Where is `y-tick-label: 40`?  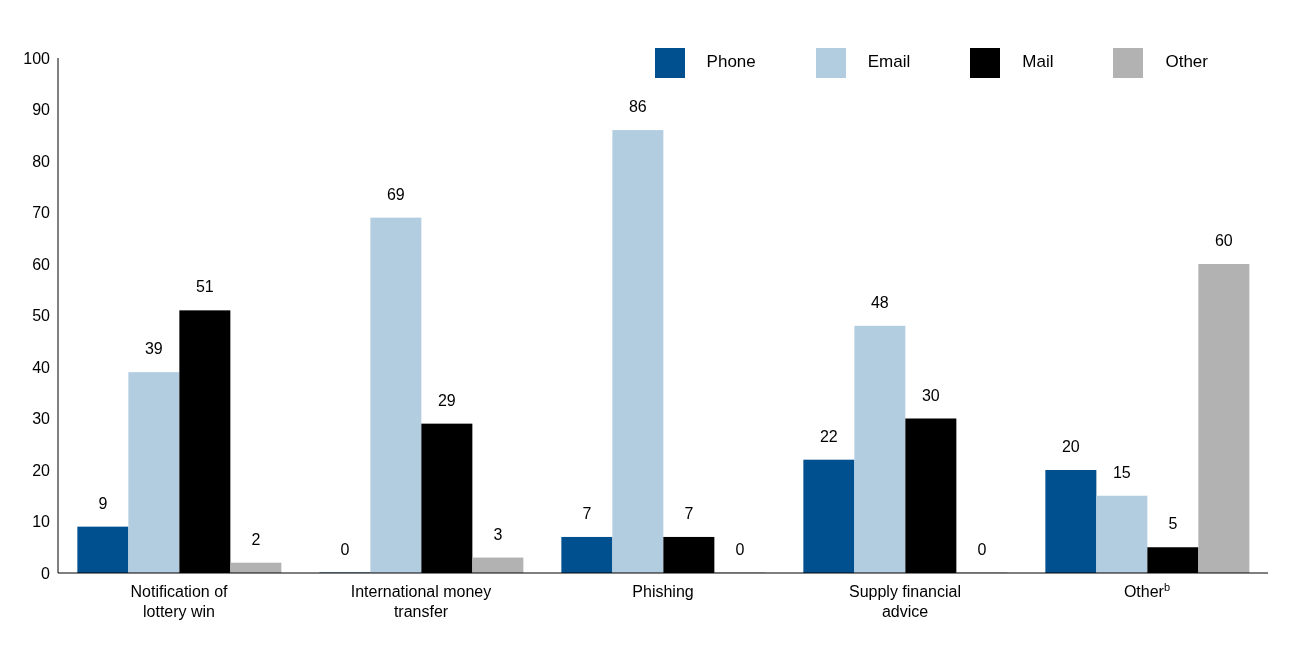 y-tick-label: 40 is located at coordinates (41, 367).